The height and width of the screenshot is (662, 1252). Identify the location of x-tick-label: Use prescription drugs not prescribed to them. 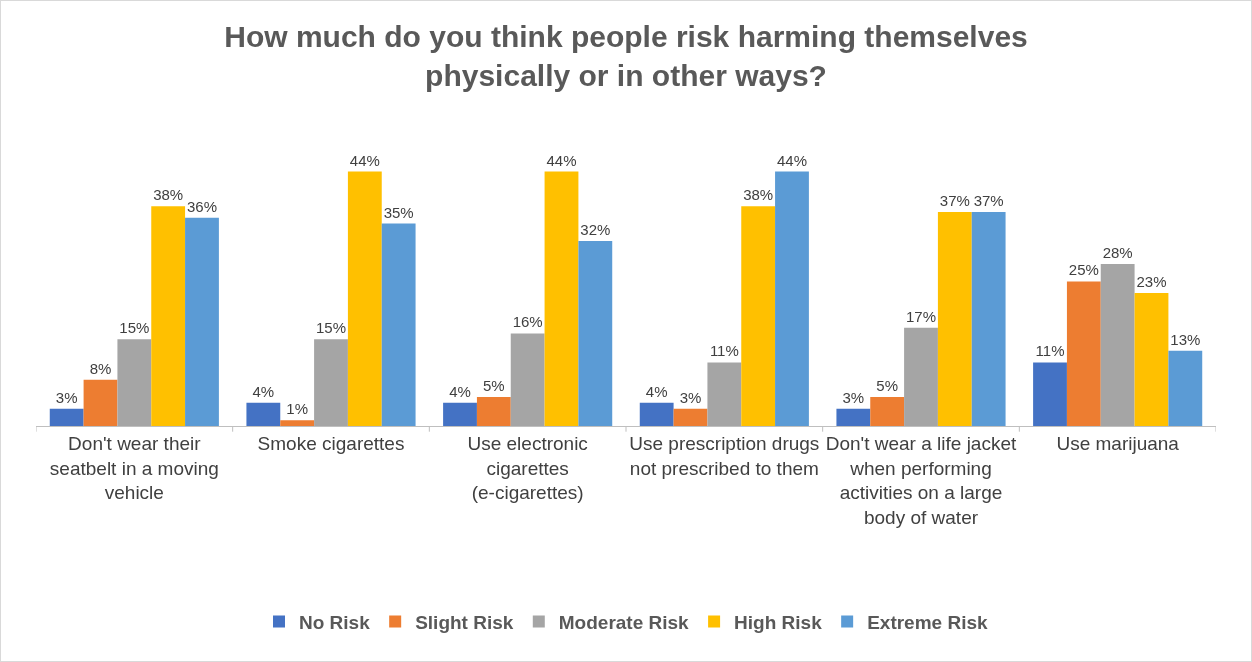
(724, 455).